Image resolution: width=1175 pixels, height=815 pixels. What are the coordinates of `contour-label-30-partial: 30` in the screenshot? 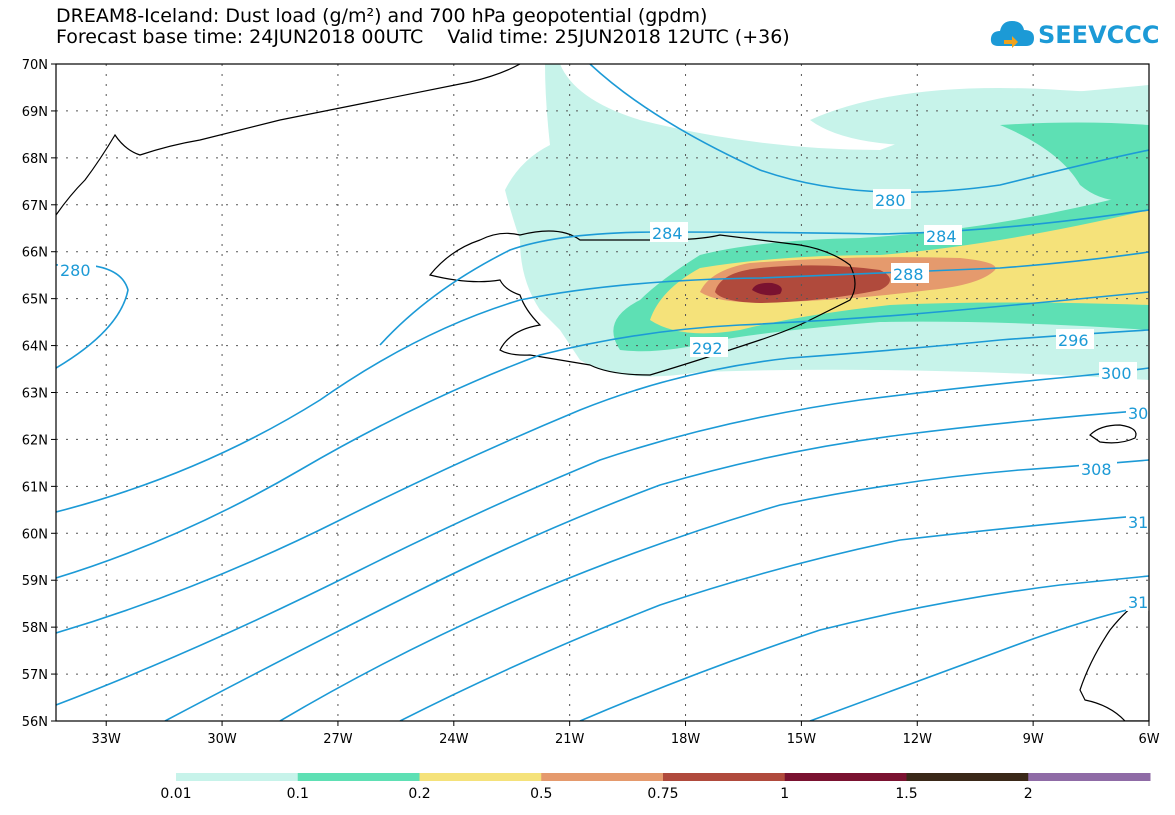 It's located at (1138, 413).